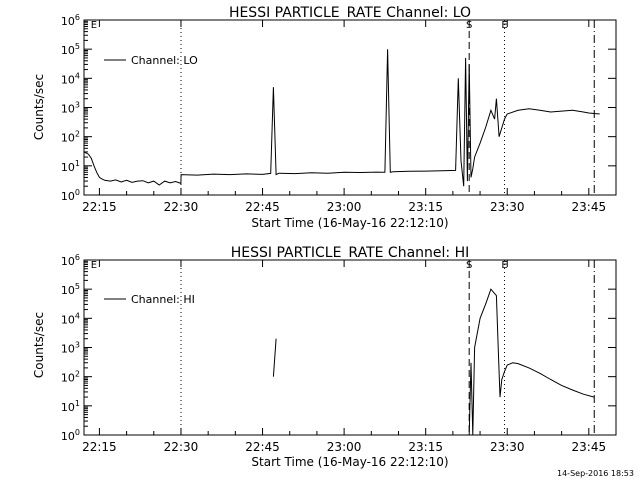 The height and width of the screenshot is (480, 640). I want to click on footer-timestamp: 14-Sep-2016 18:53, so click(595, 473).